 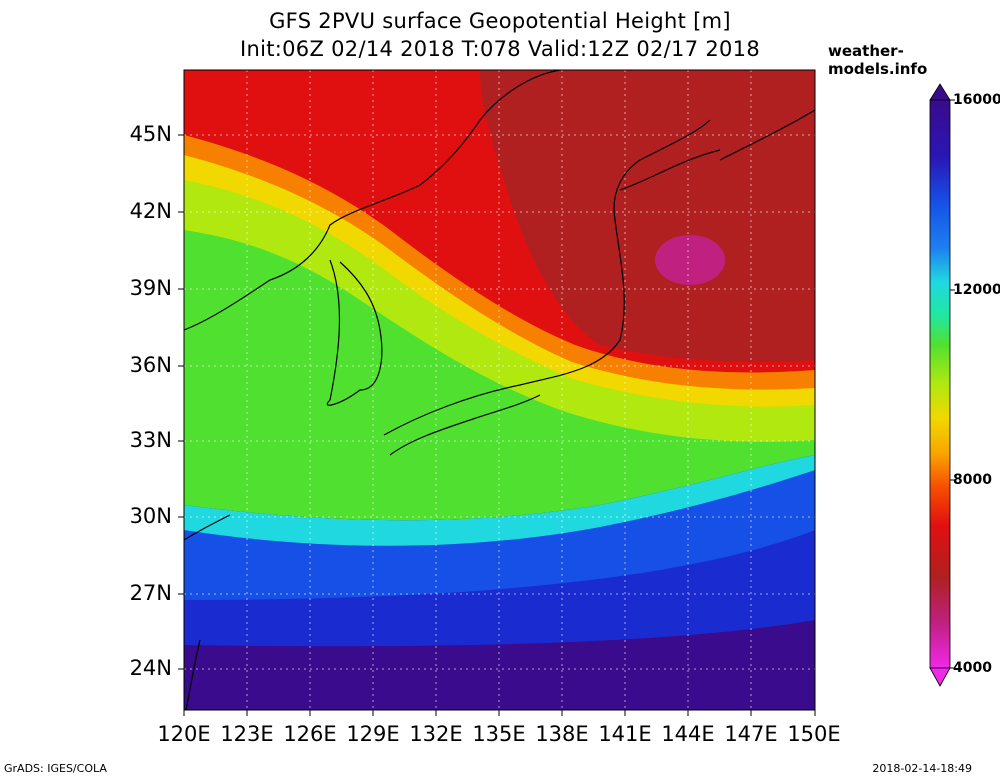 I want to click on colorbar-label-12000: 12000, so click(x=976, y=290).